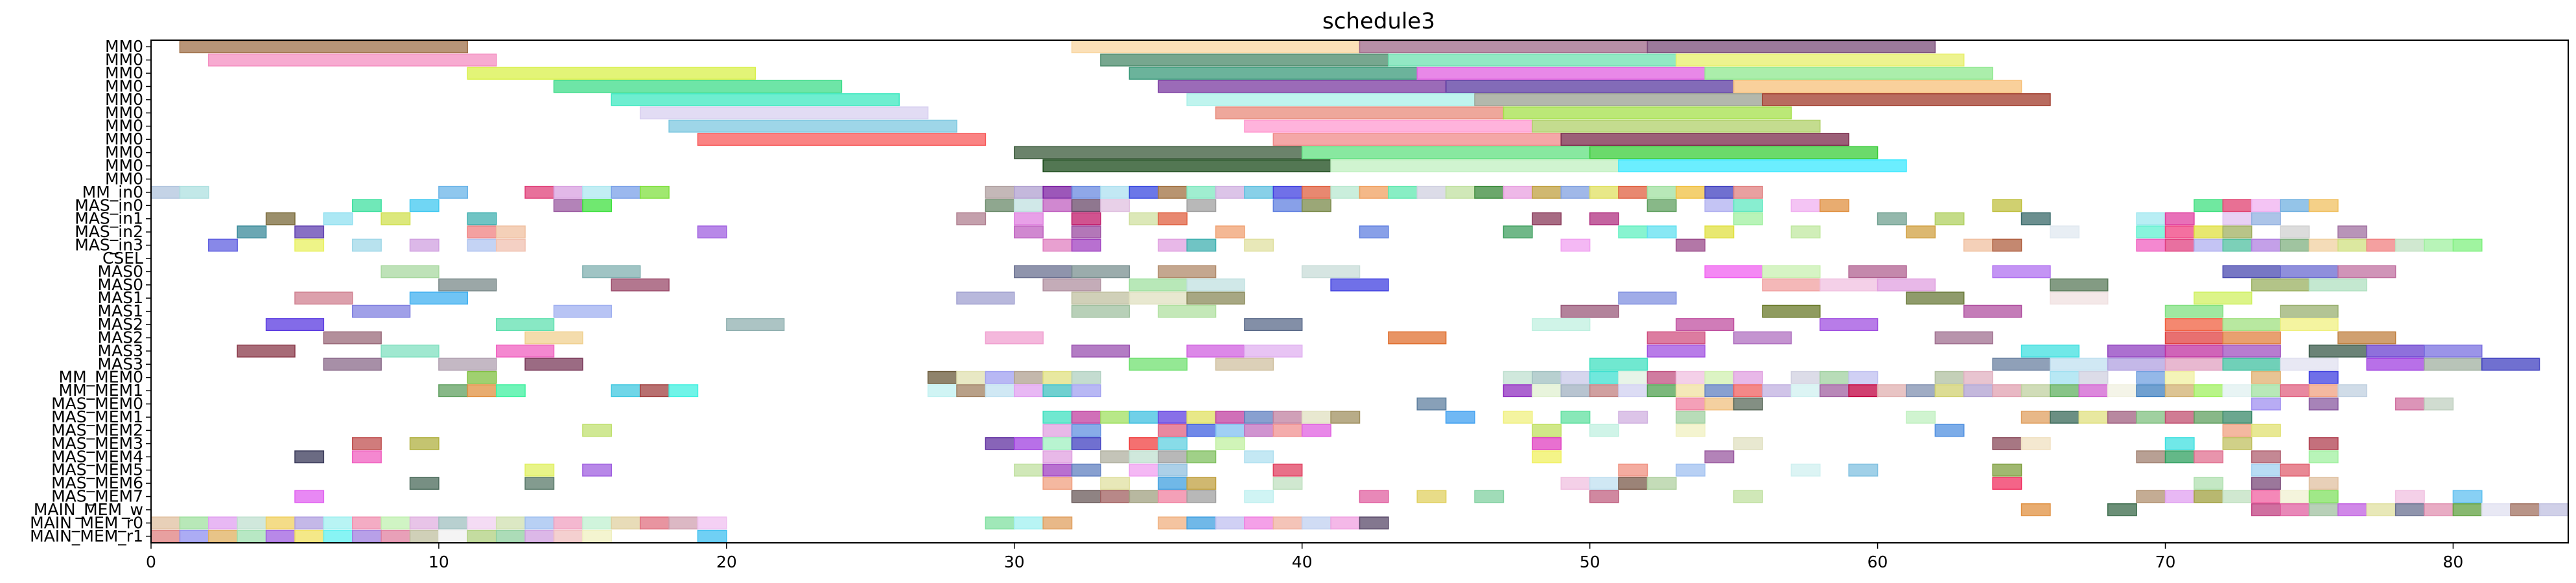 This screenshot has height=583, width=2576. Describe the element at coordinates (120, 297) in the screenshot. I see `y-tick-label: MAS1` at that location.